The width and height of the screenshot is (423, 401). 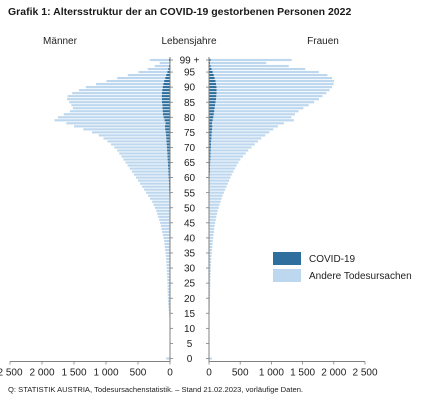 I want to click on x-tick-label-men: 2 000, so click(x=41, y=373).